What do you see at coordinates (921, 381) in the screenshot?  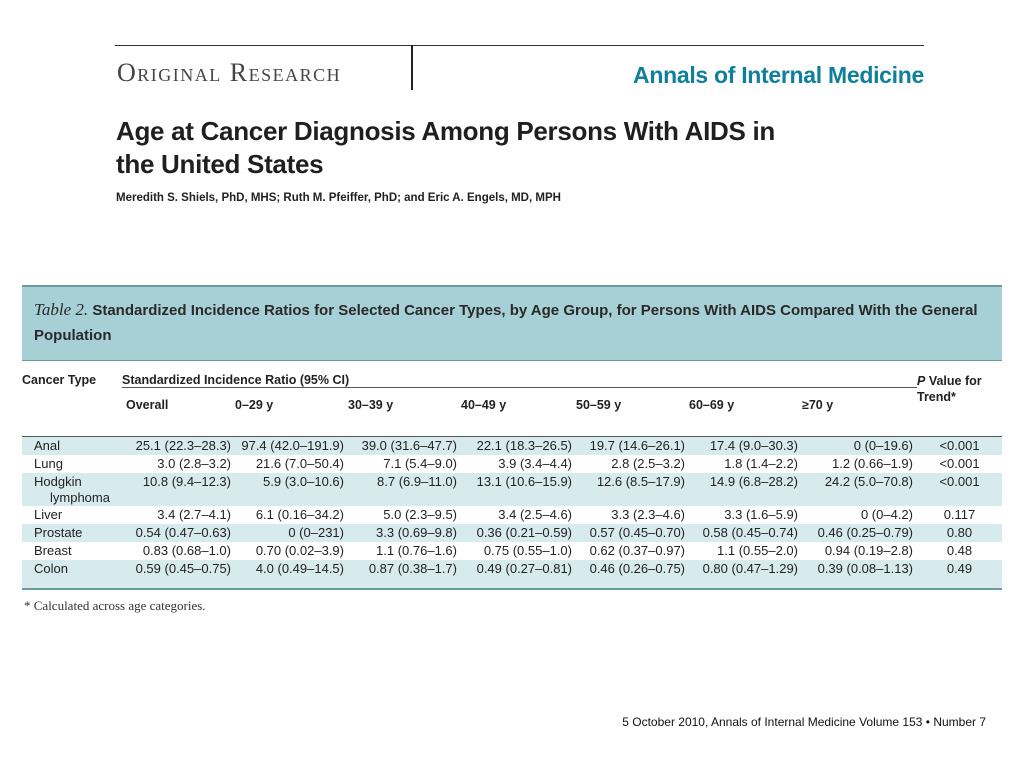 I see `col-p-italic: P` at bounding box center [921, 381].